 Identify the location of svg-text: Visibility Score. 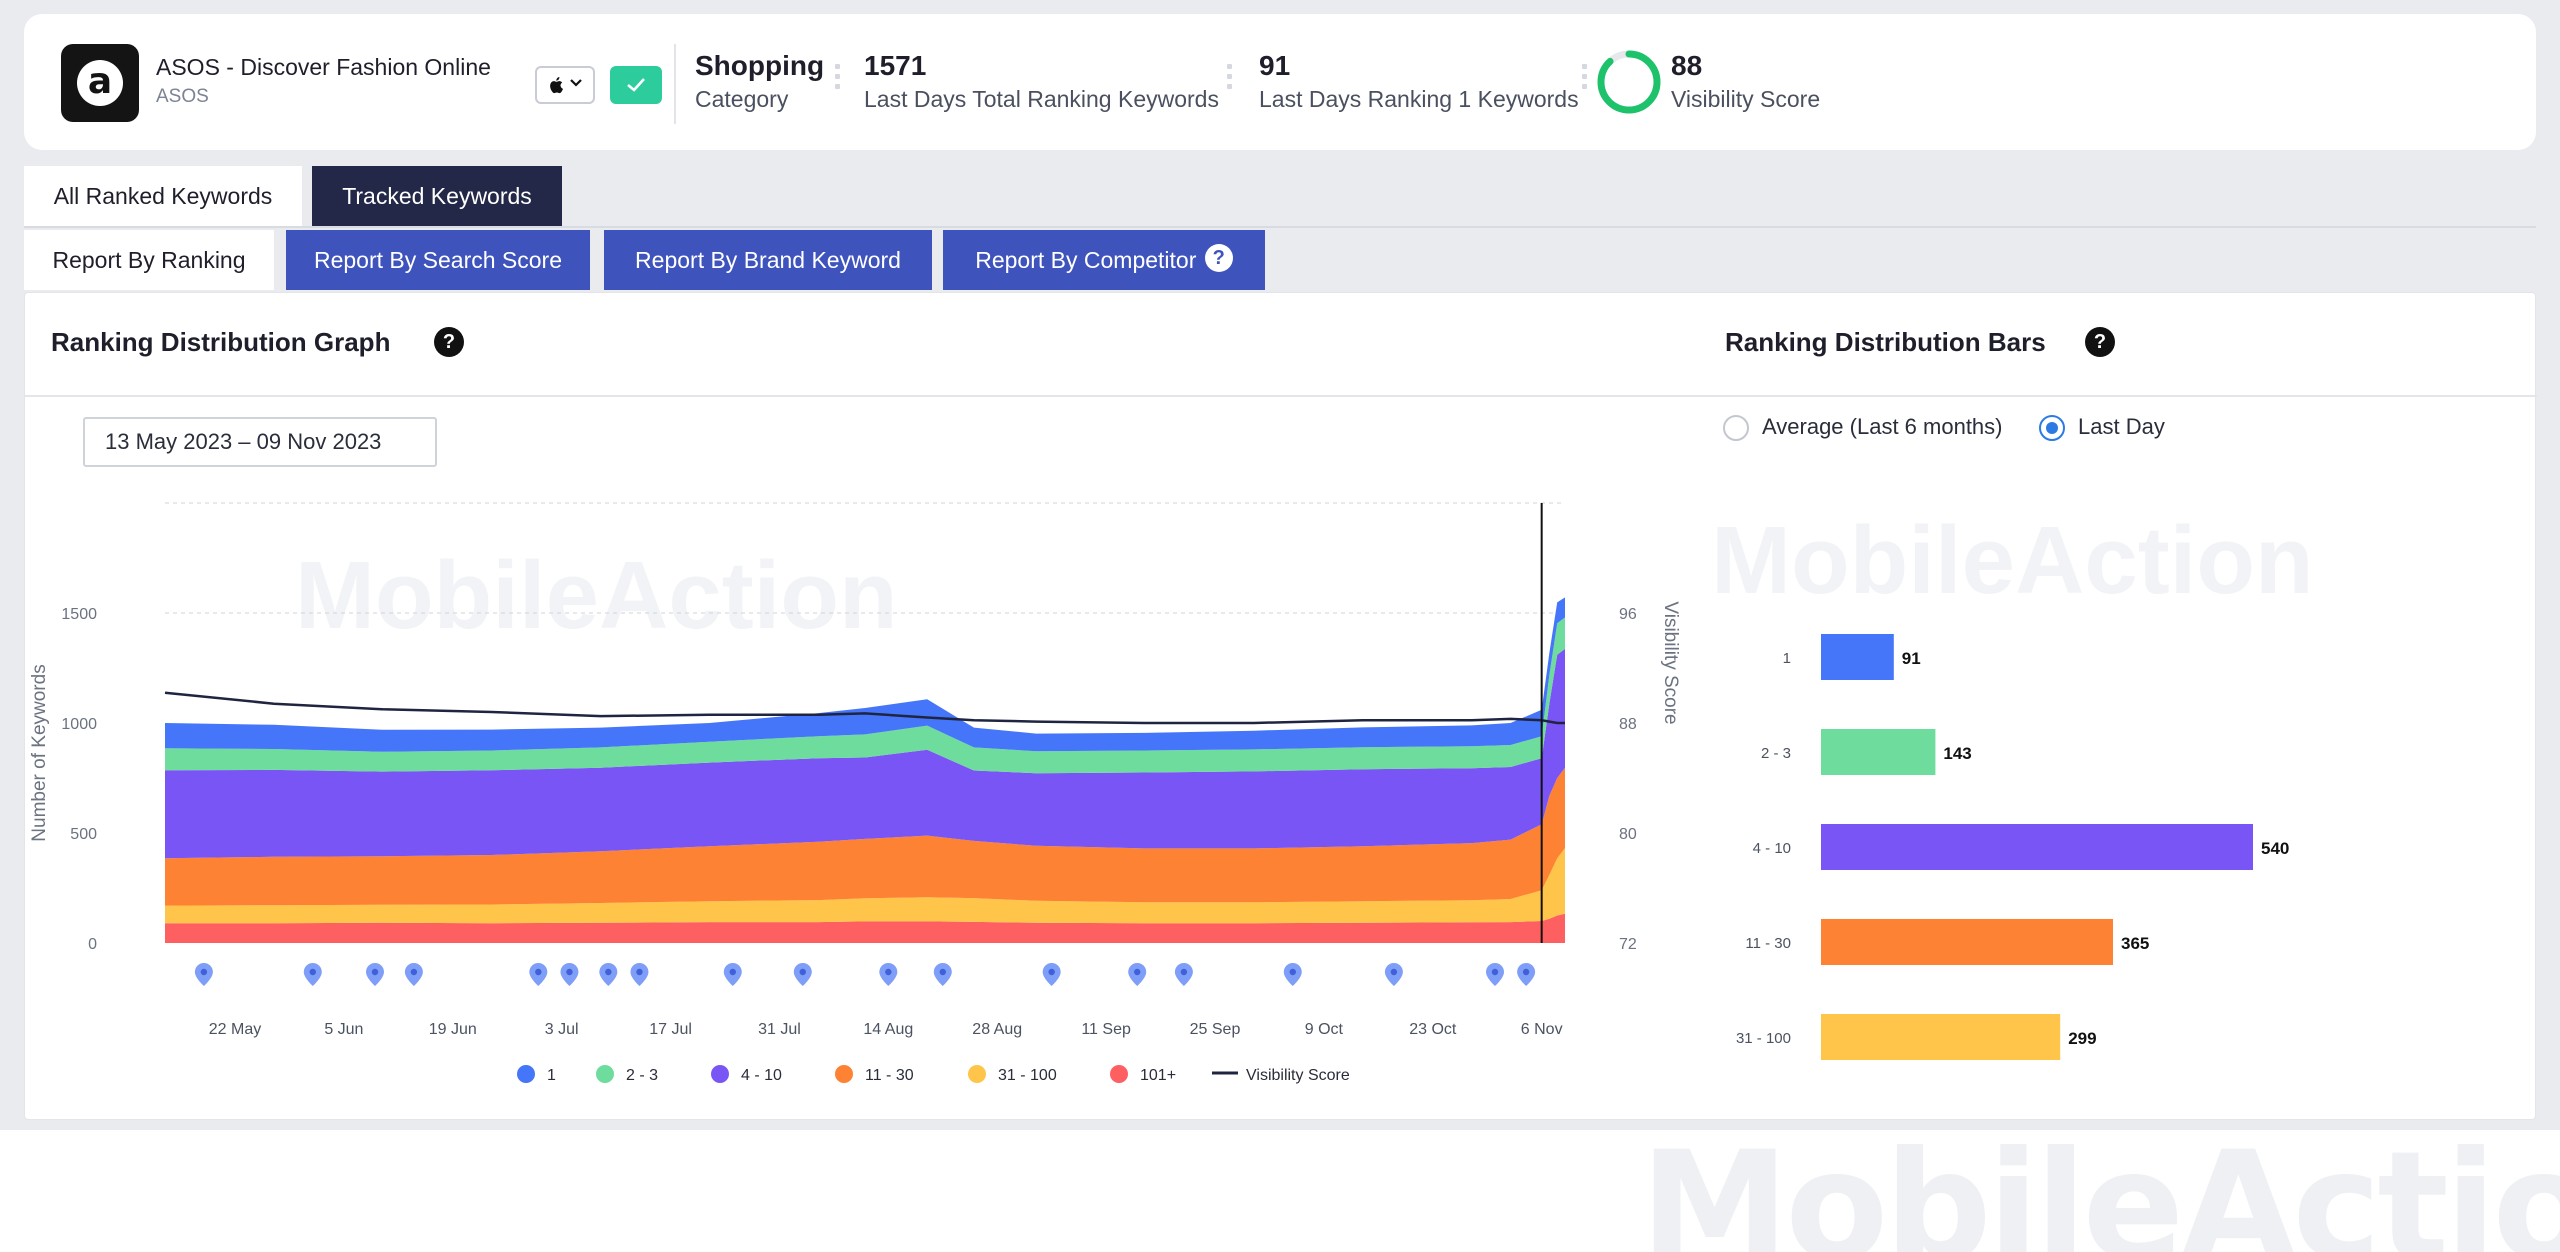
(1298, 1075).